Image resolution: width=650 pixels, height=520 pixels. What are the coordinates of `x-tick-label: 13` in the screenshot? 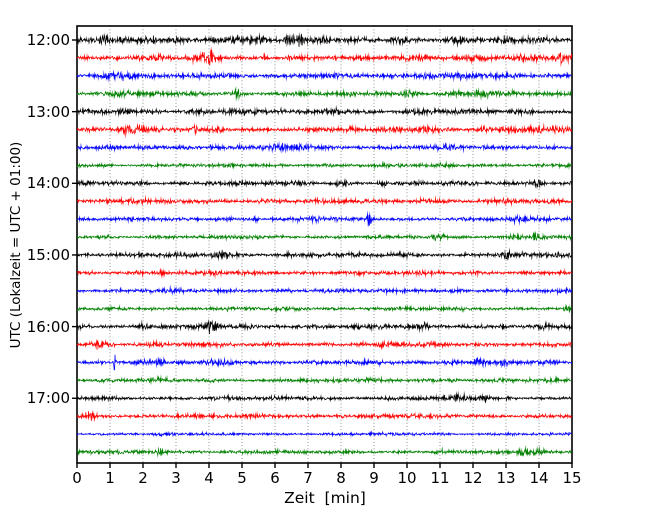 It's located at (506, 478).